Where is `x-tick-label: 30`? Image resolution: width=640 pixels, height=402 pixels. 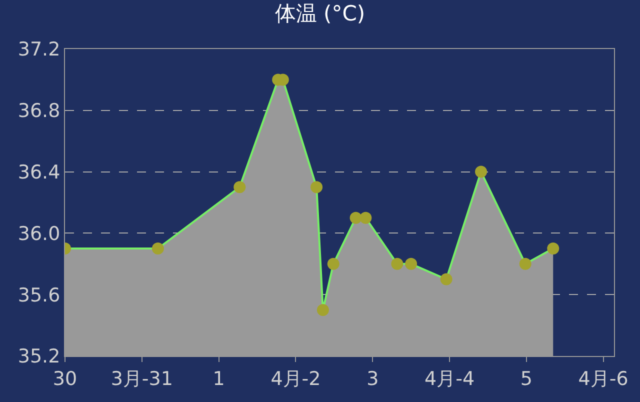
x-tick-label: 30 is located at coordinates (65, 379).